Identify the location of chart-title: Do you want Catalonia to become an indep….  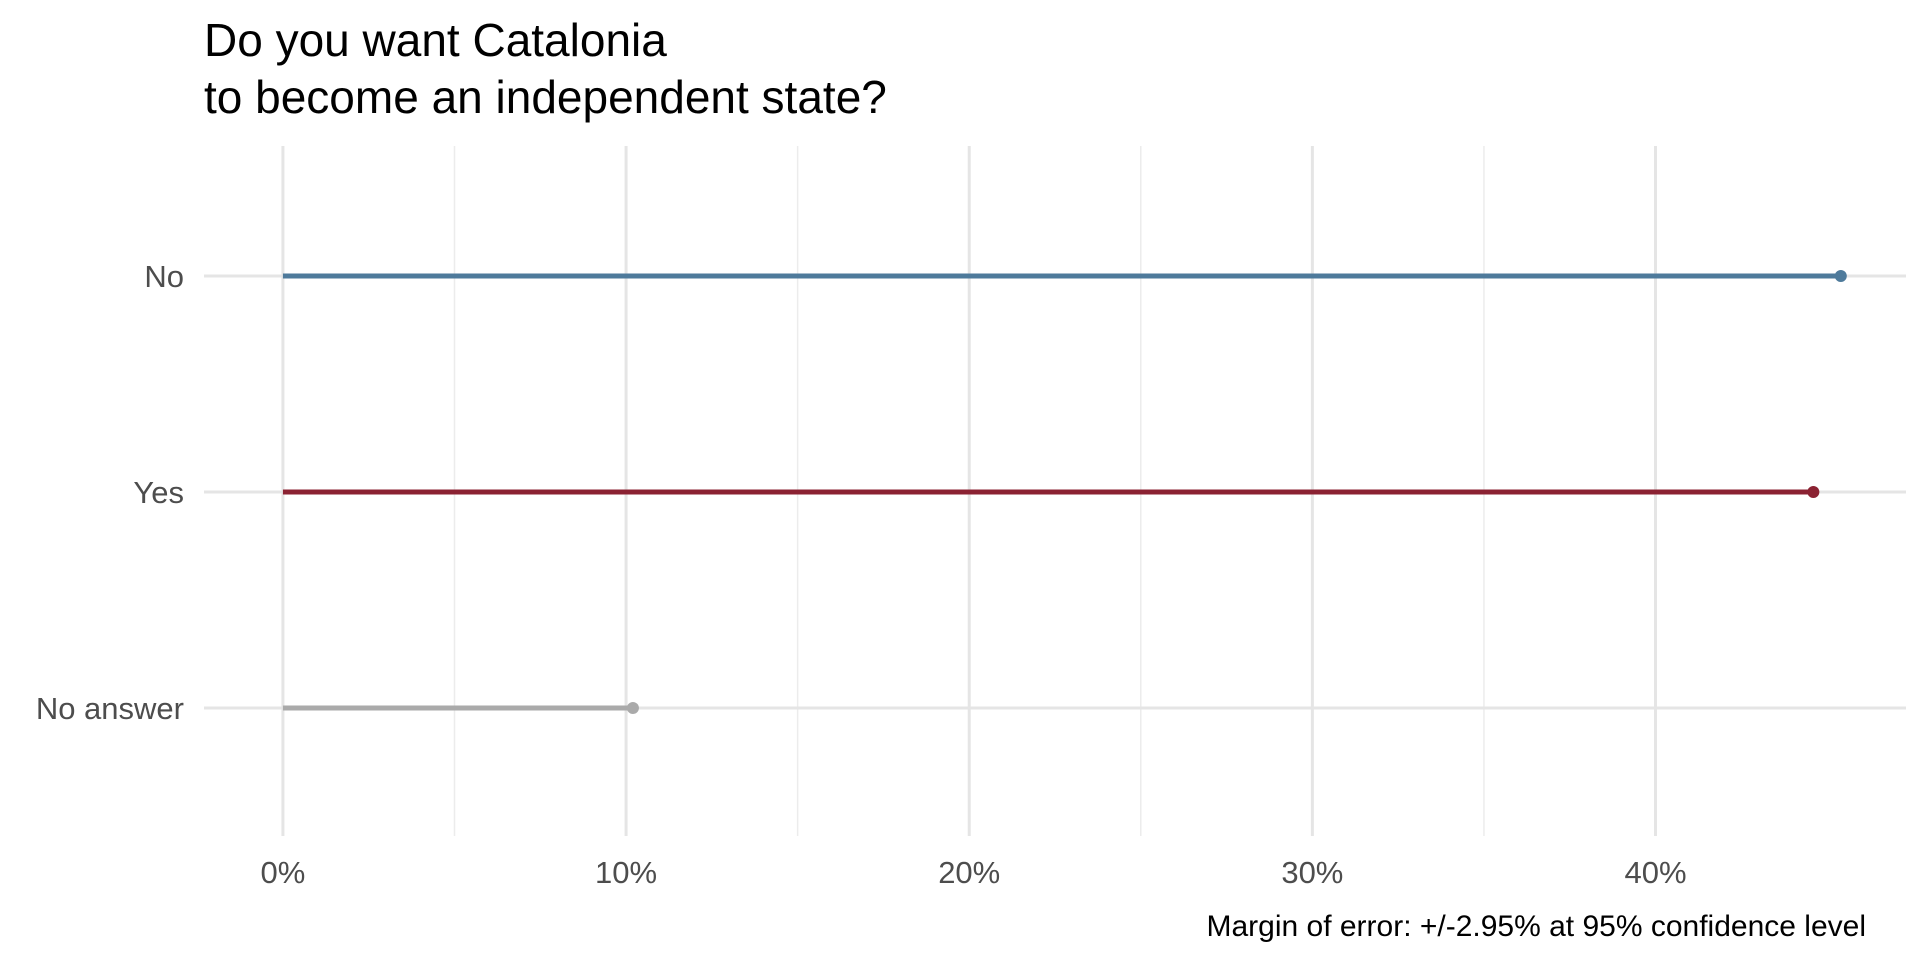
(545, 68).